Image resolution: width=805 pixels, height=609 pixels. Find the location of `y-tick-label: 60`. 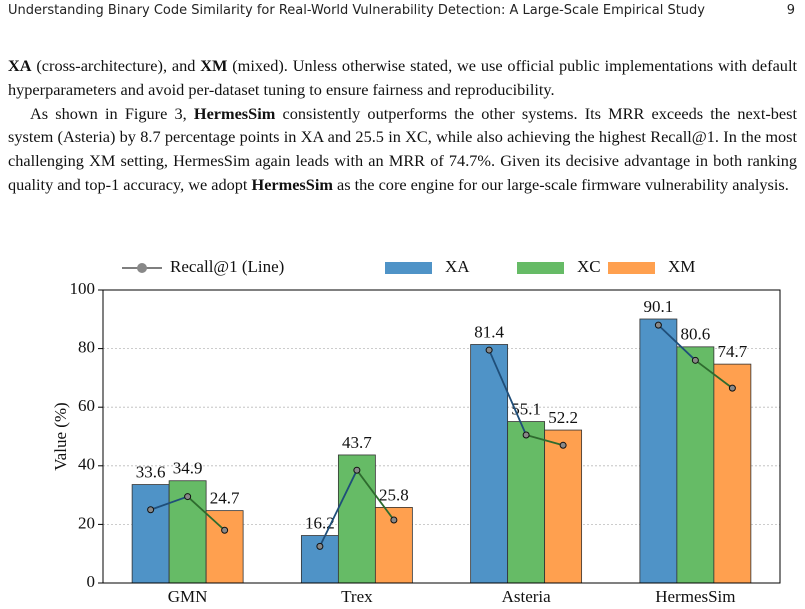

y-tick-label: 60 is located at coordinates (86, 405).